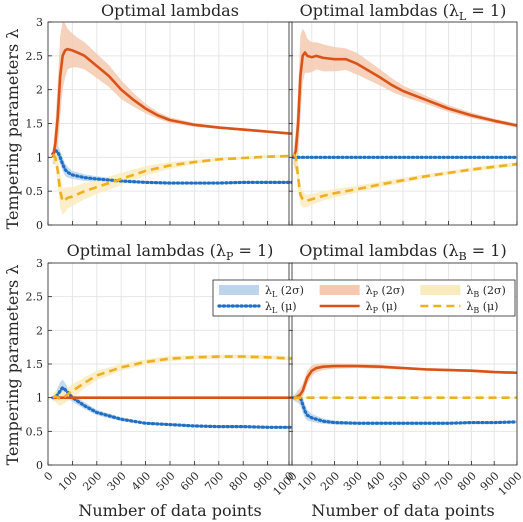 Image resolution: width=523 pixels, height=522 pixels. I want to click on legend-box, so click(364, 298).